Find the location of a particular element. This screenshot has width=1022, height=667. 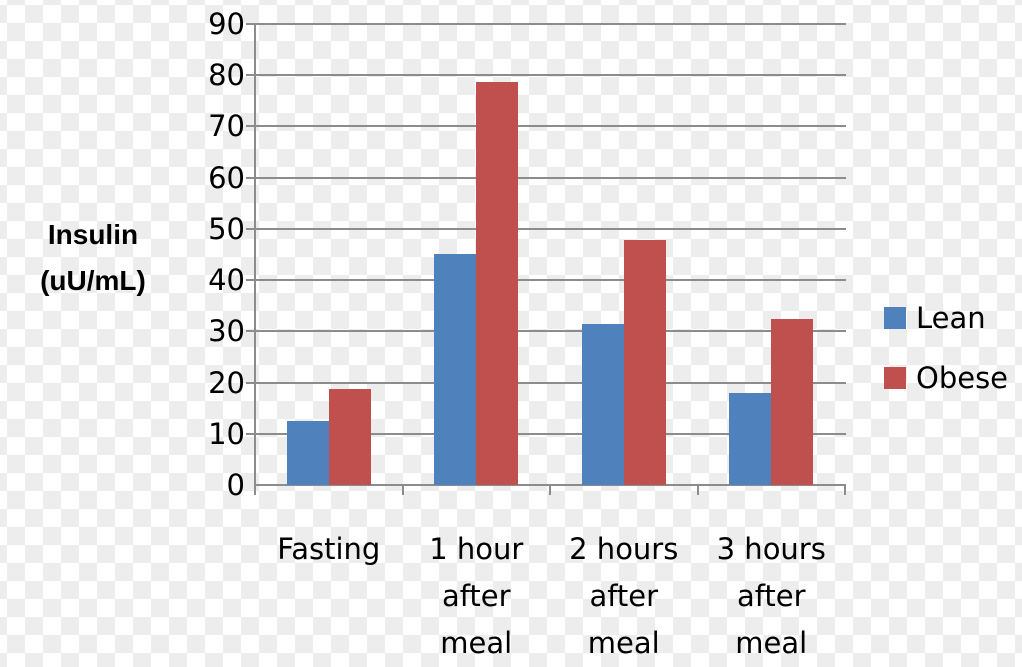

y-tick-label: 90 is located at coordinates (226, 24).